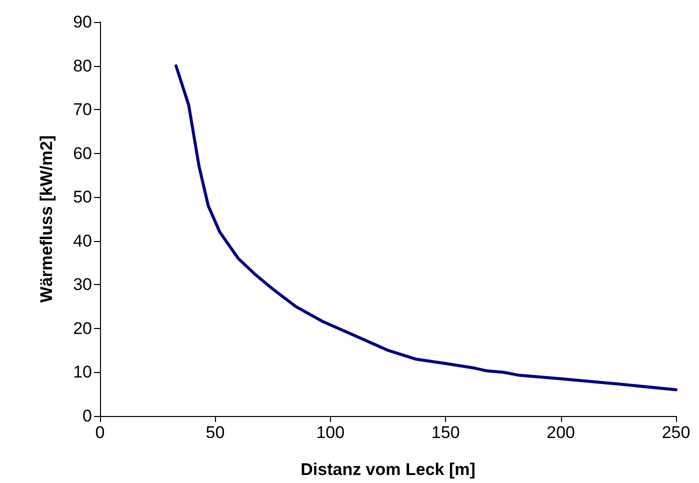  I want to click on y-tick-label: 50, so click(82, 197).